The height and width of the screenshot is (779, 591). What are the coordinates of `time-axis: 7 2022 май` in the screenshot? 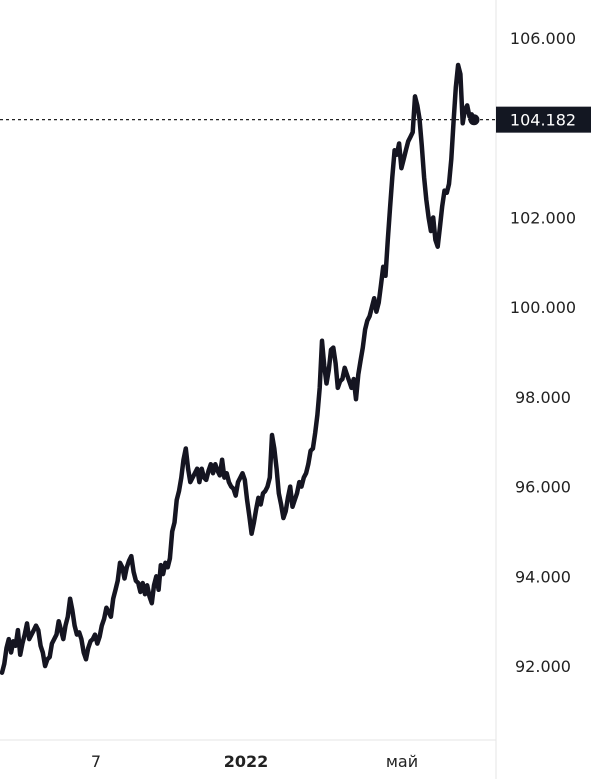 It's located at (254, 761).